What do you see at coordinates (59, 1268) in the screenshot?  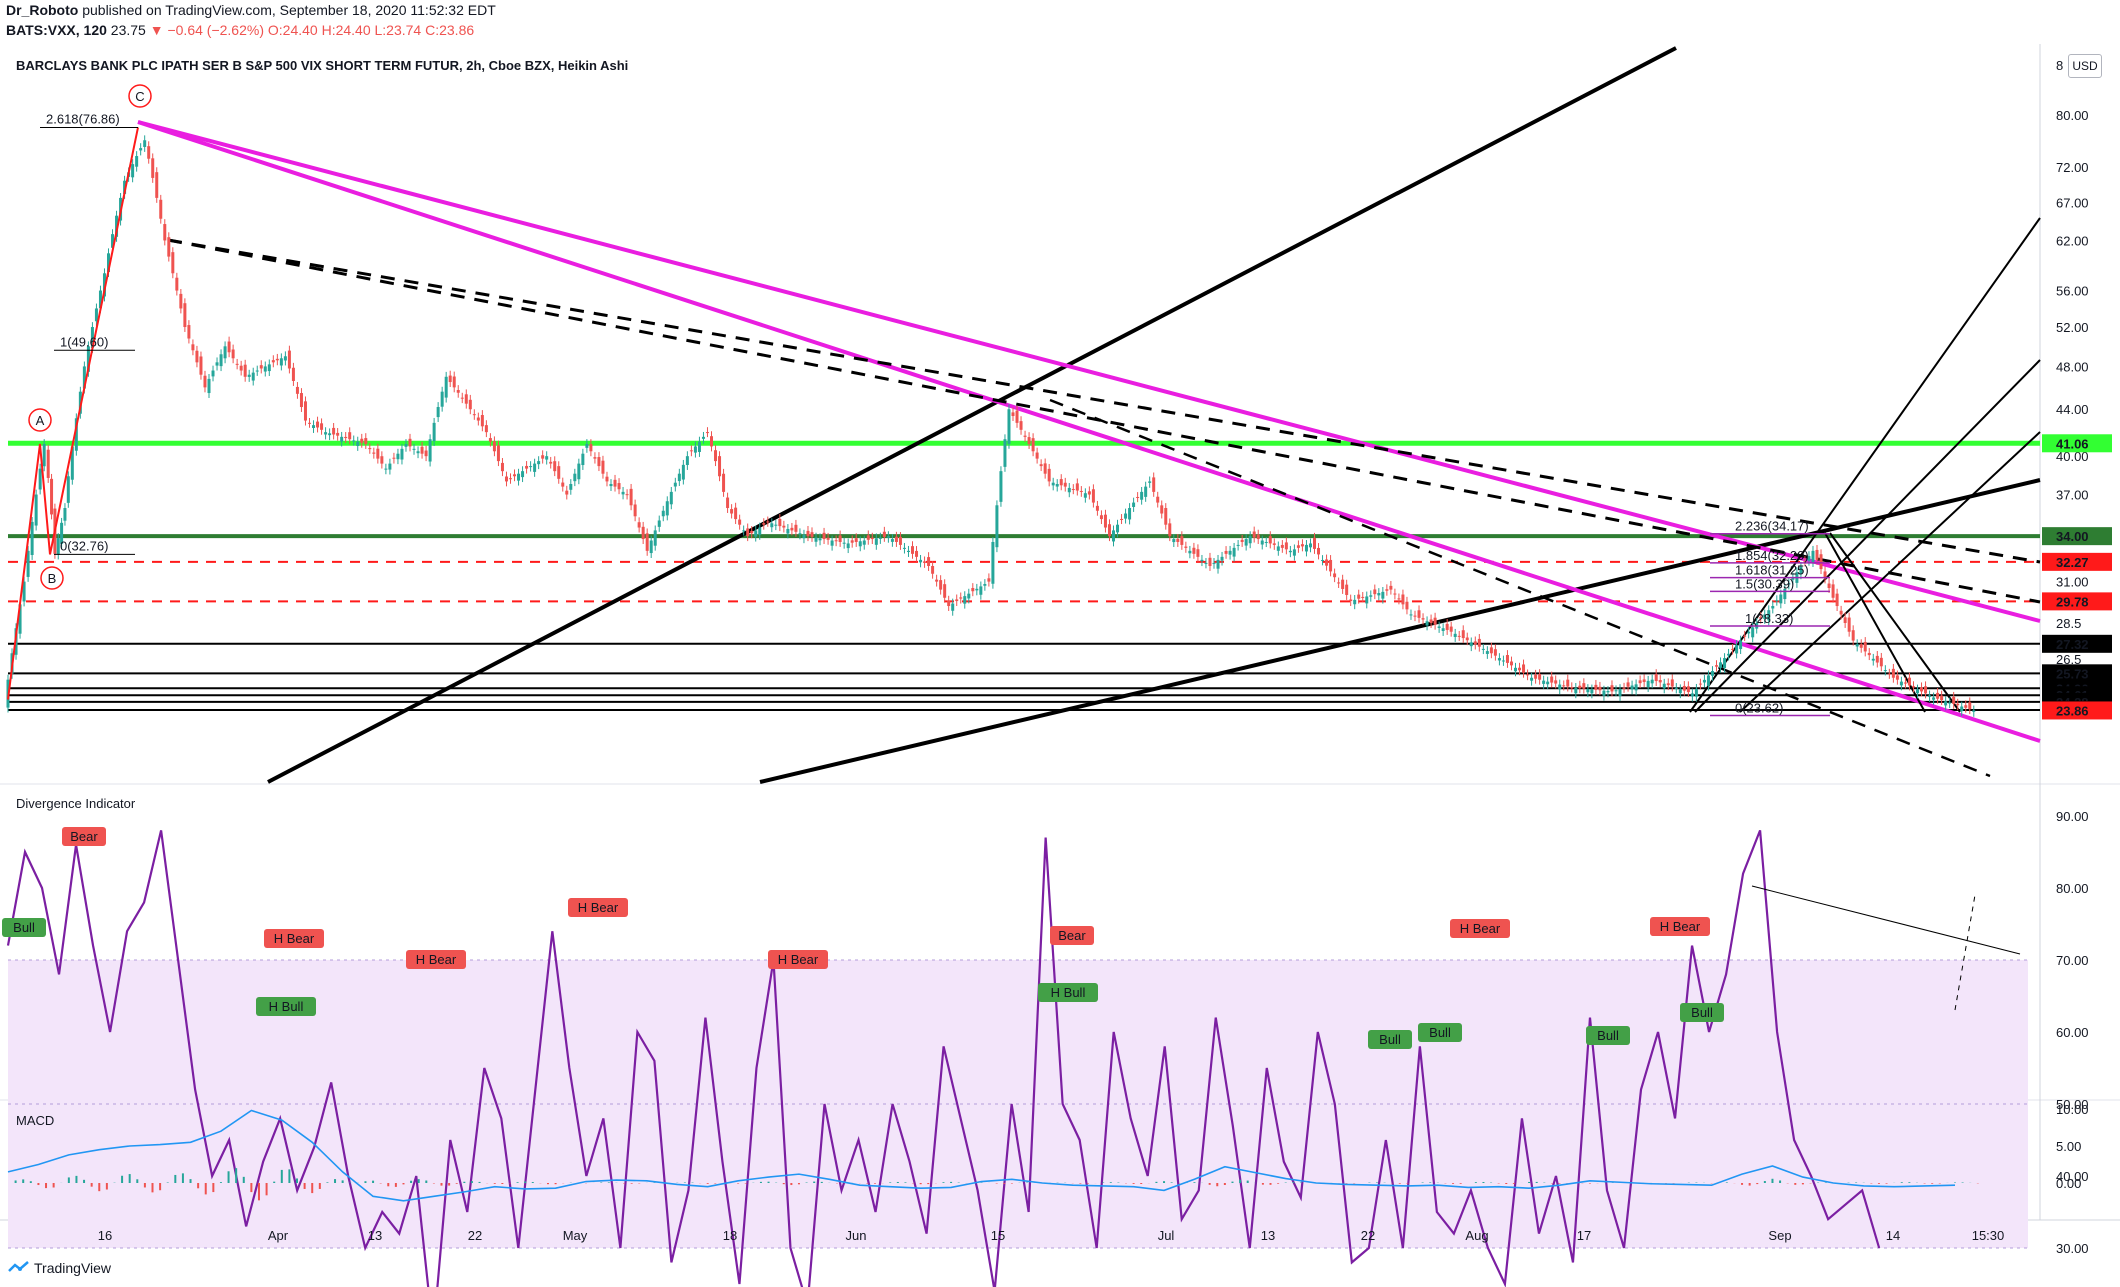 I see `tradingview-logo: TradingView` at bounding box center [59, 1268].